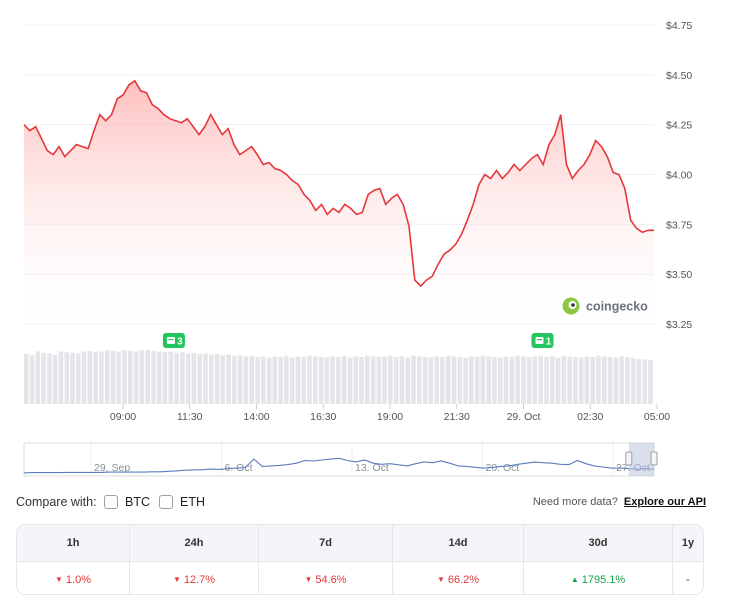  I want to click on x-tick-label: 29. Oct, so click(524, 417).